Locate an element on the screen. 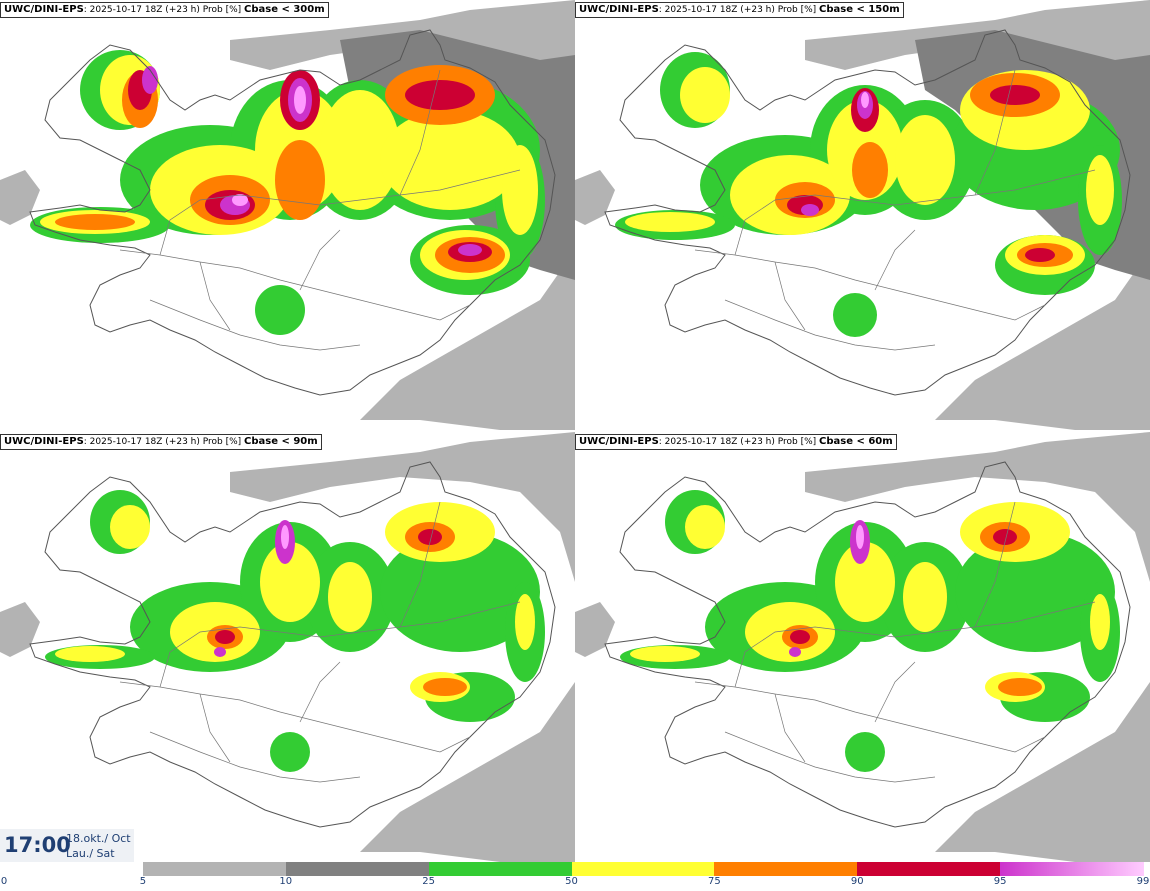 Image resolution: width=1150 pixels, height=891 pixels. valid-time-box: 17:00 18.okt./ Oct Lau./ Sat is located at coordinates (67, 846).